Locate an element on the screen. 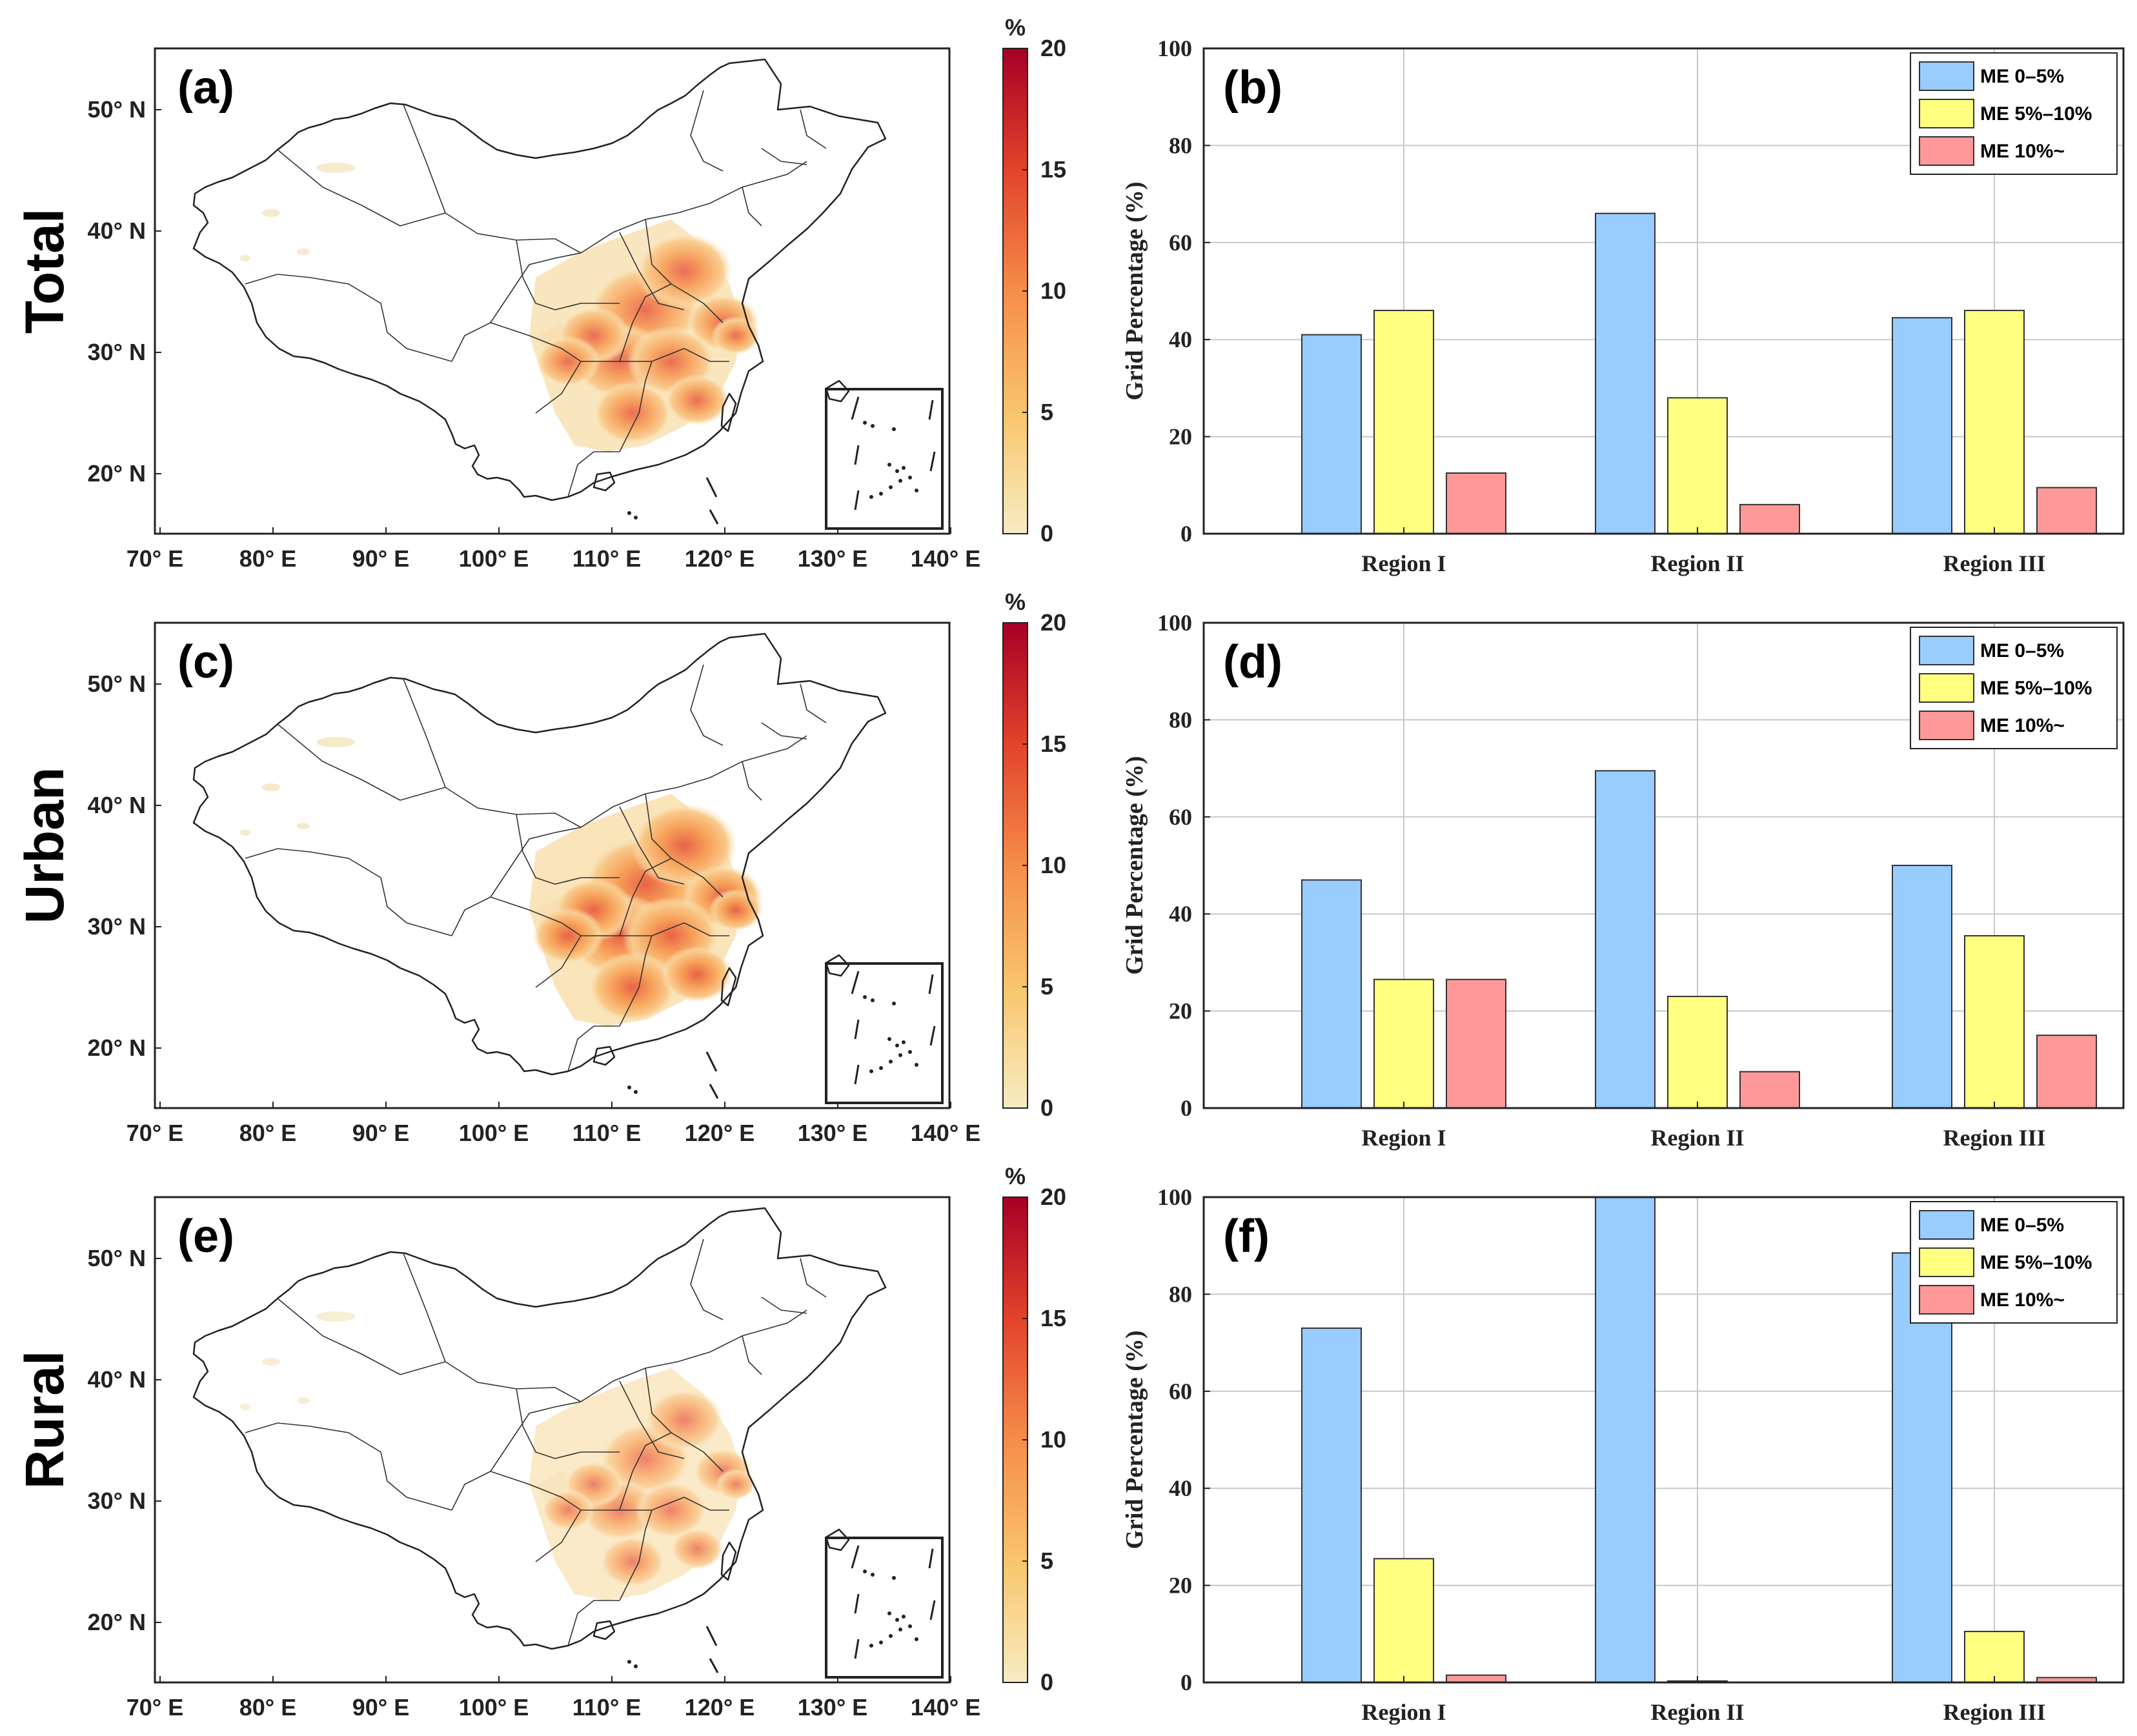 The width and height of the screenshot is (2137, 1736). panel-label: (c) is located at coordinates (206, 662).